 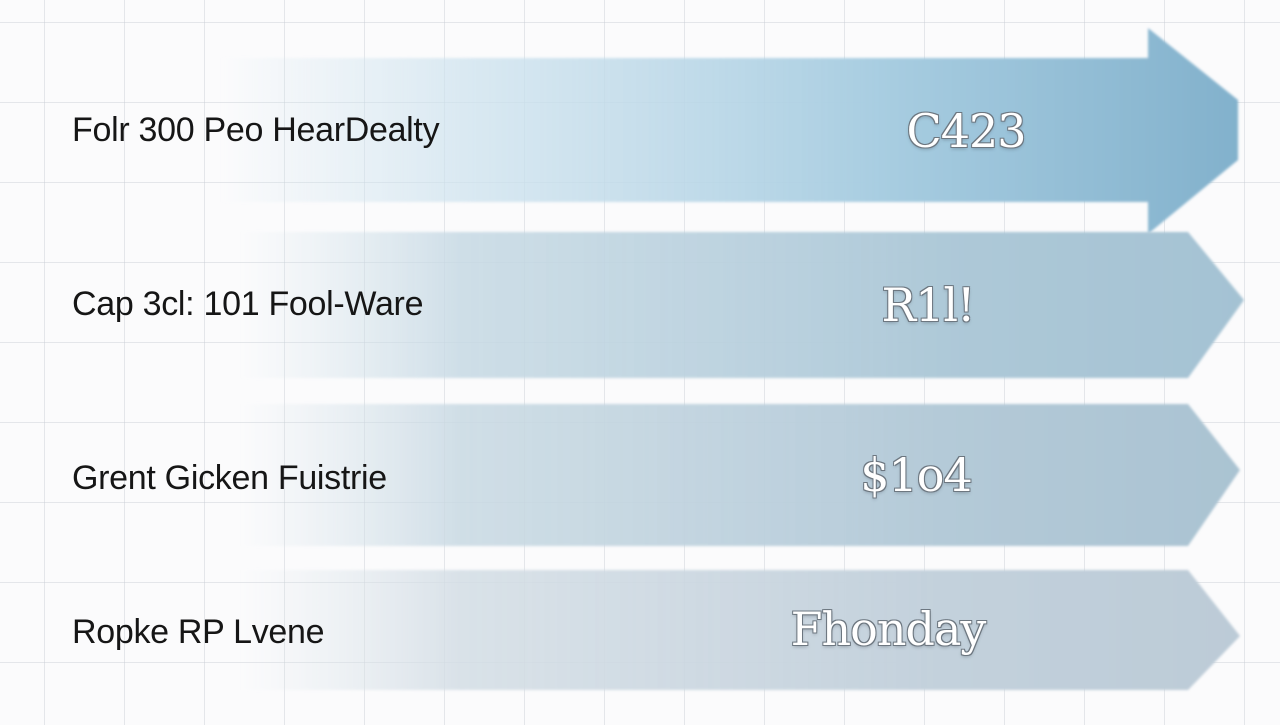 I want to click on row-value-4: Fhonday, so click(x=888, y=629).